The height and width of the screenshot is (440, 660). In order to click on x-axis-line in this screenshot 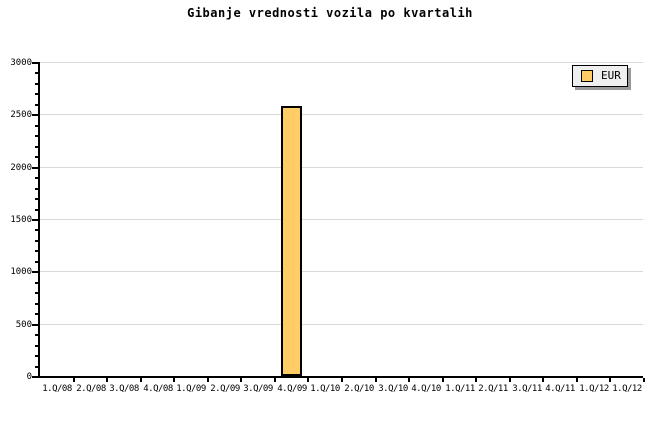, I will do `click(340, 377)`.